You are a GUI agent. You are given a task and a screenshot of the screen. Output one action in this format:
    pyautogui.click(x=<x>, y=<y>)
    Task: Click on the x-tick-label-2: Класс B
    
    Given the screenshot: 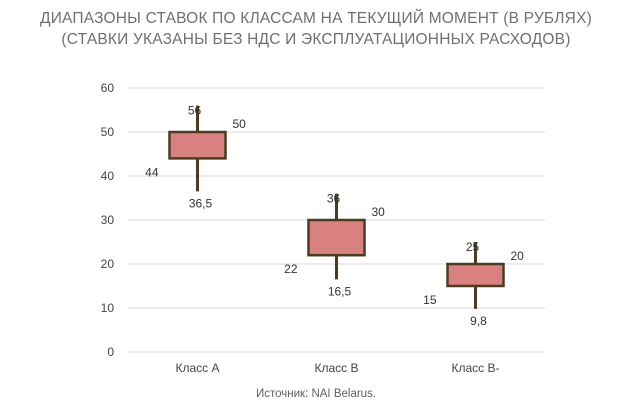 What is the action you would take?
    pyautogui.click(x=336, y=368)
    